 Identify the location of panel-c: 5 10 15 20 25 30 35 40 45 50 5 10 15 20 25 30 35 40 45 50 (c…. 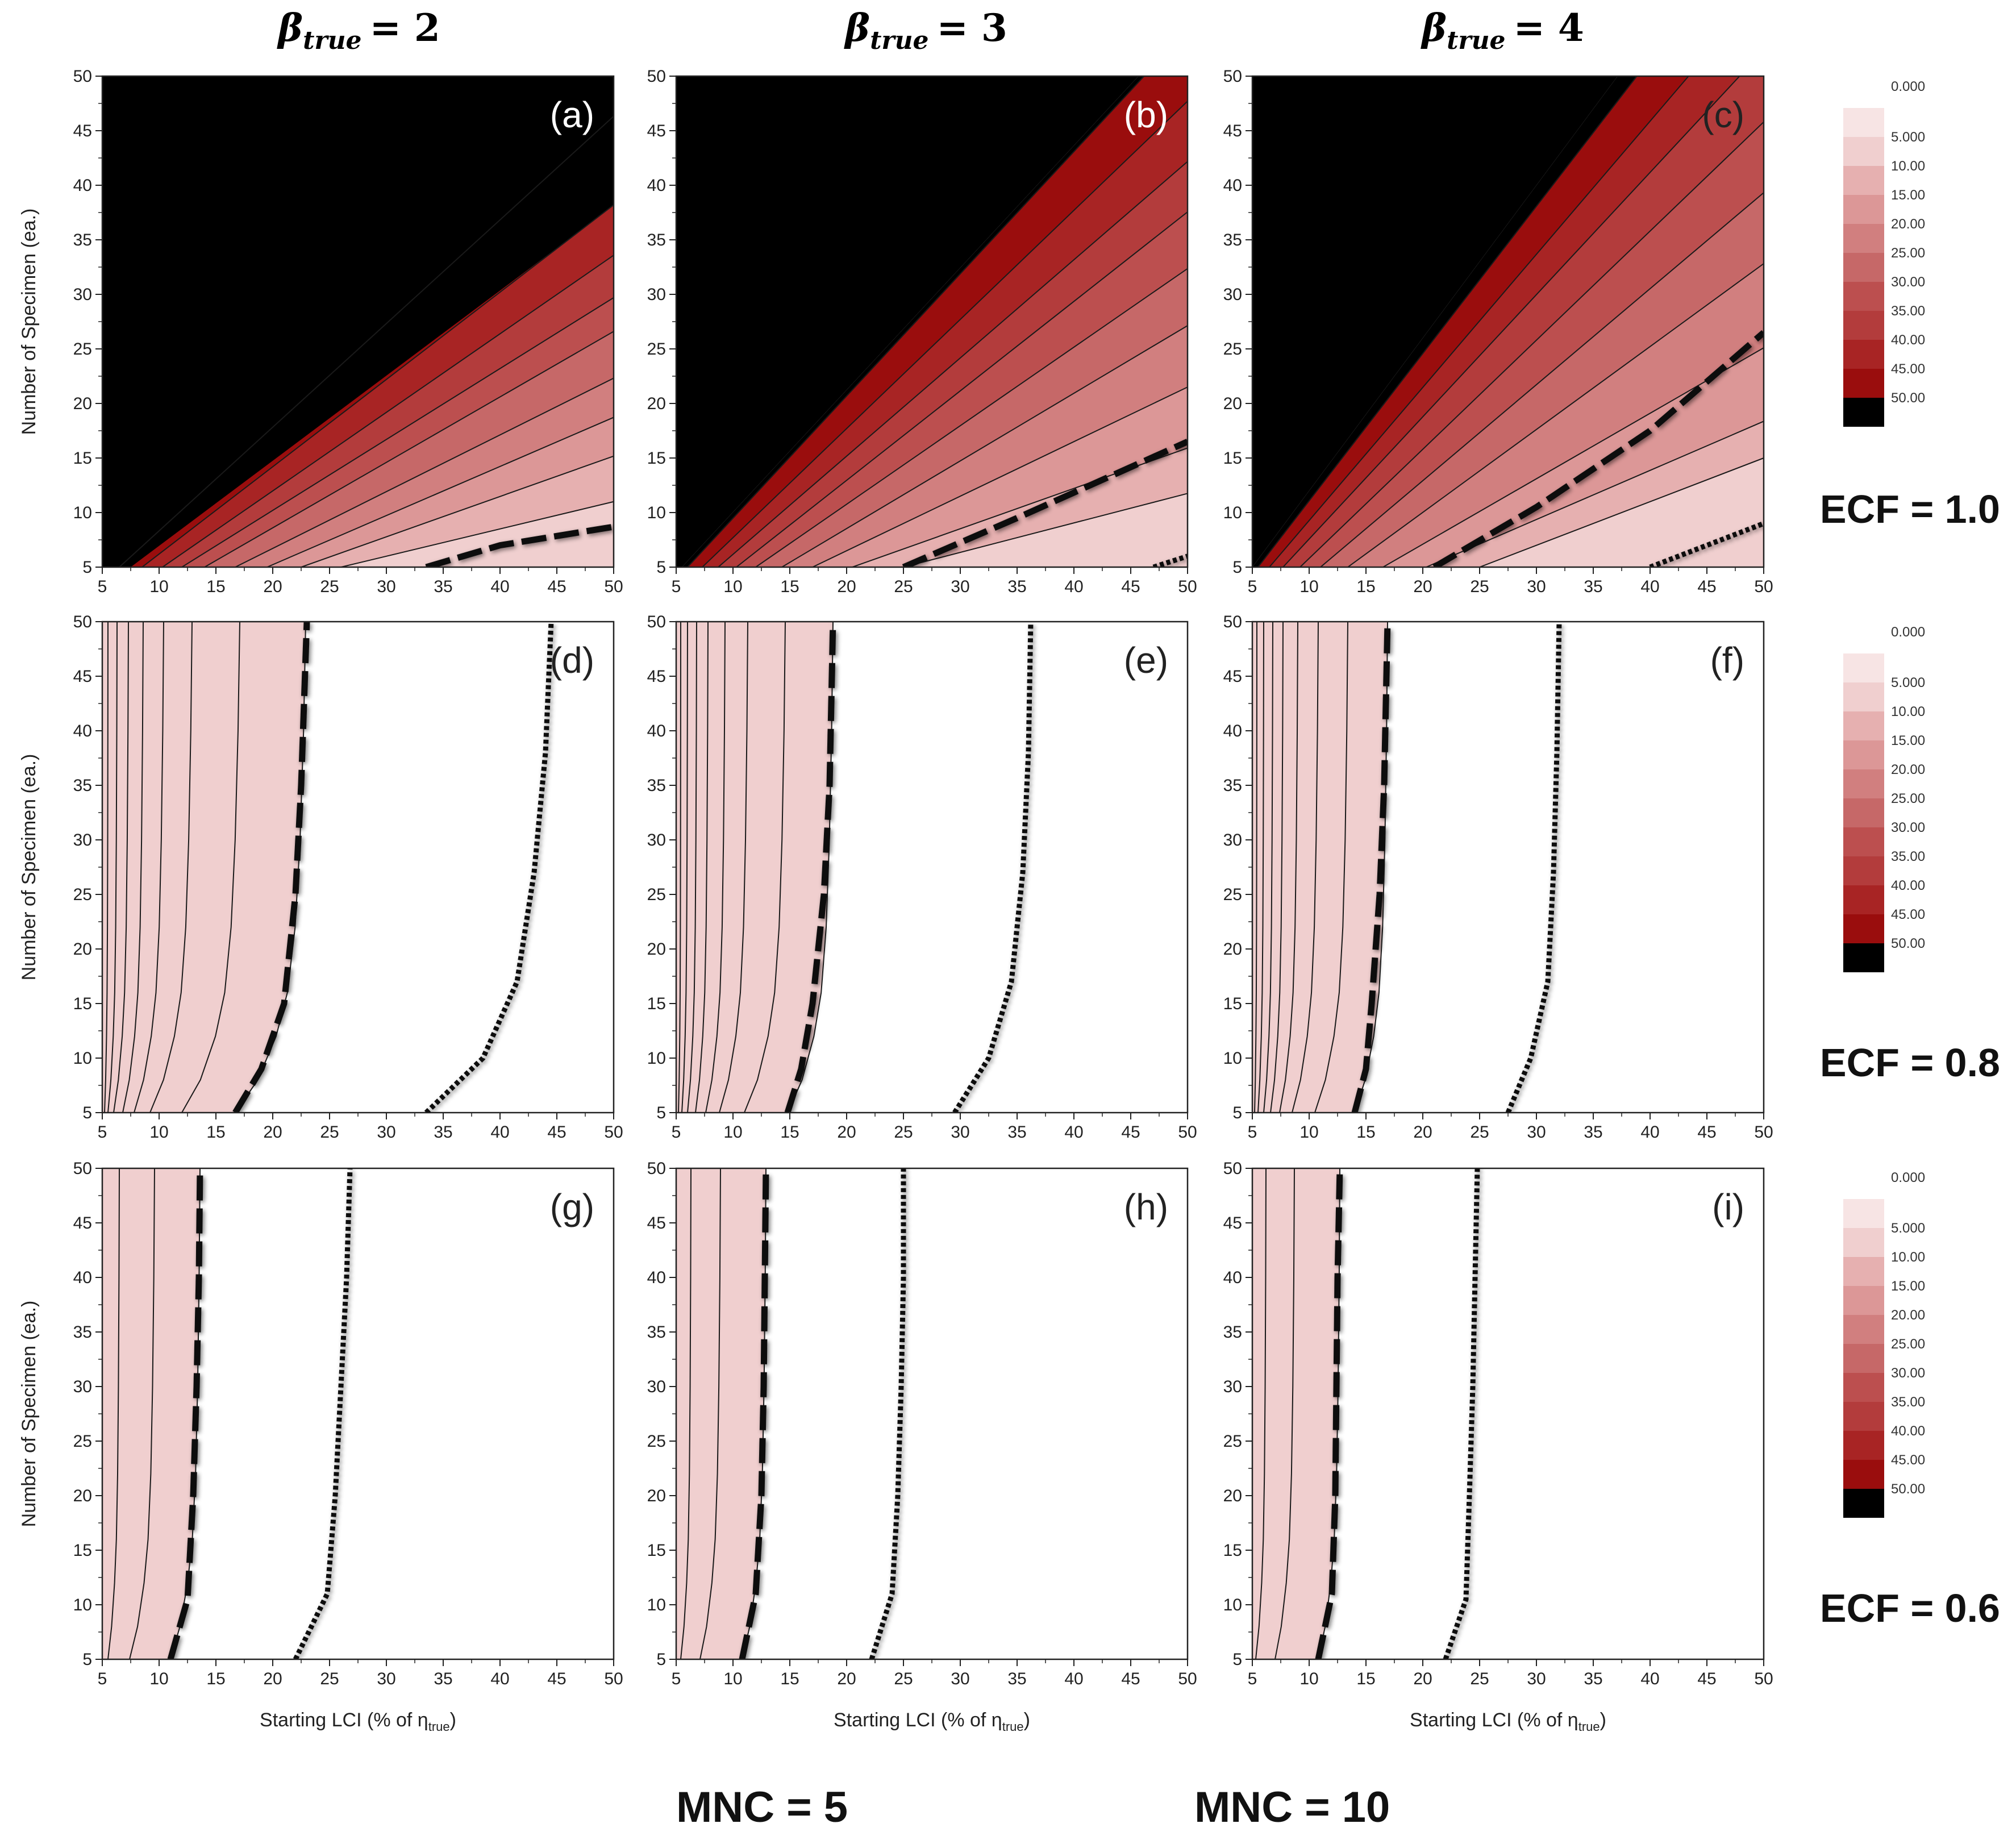
(1498, 331).